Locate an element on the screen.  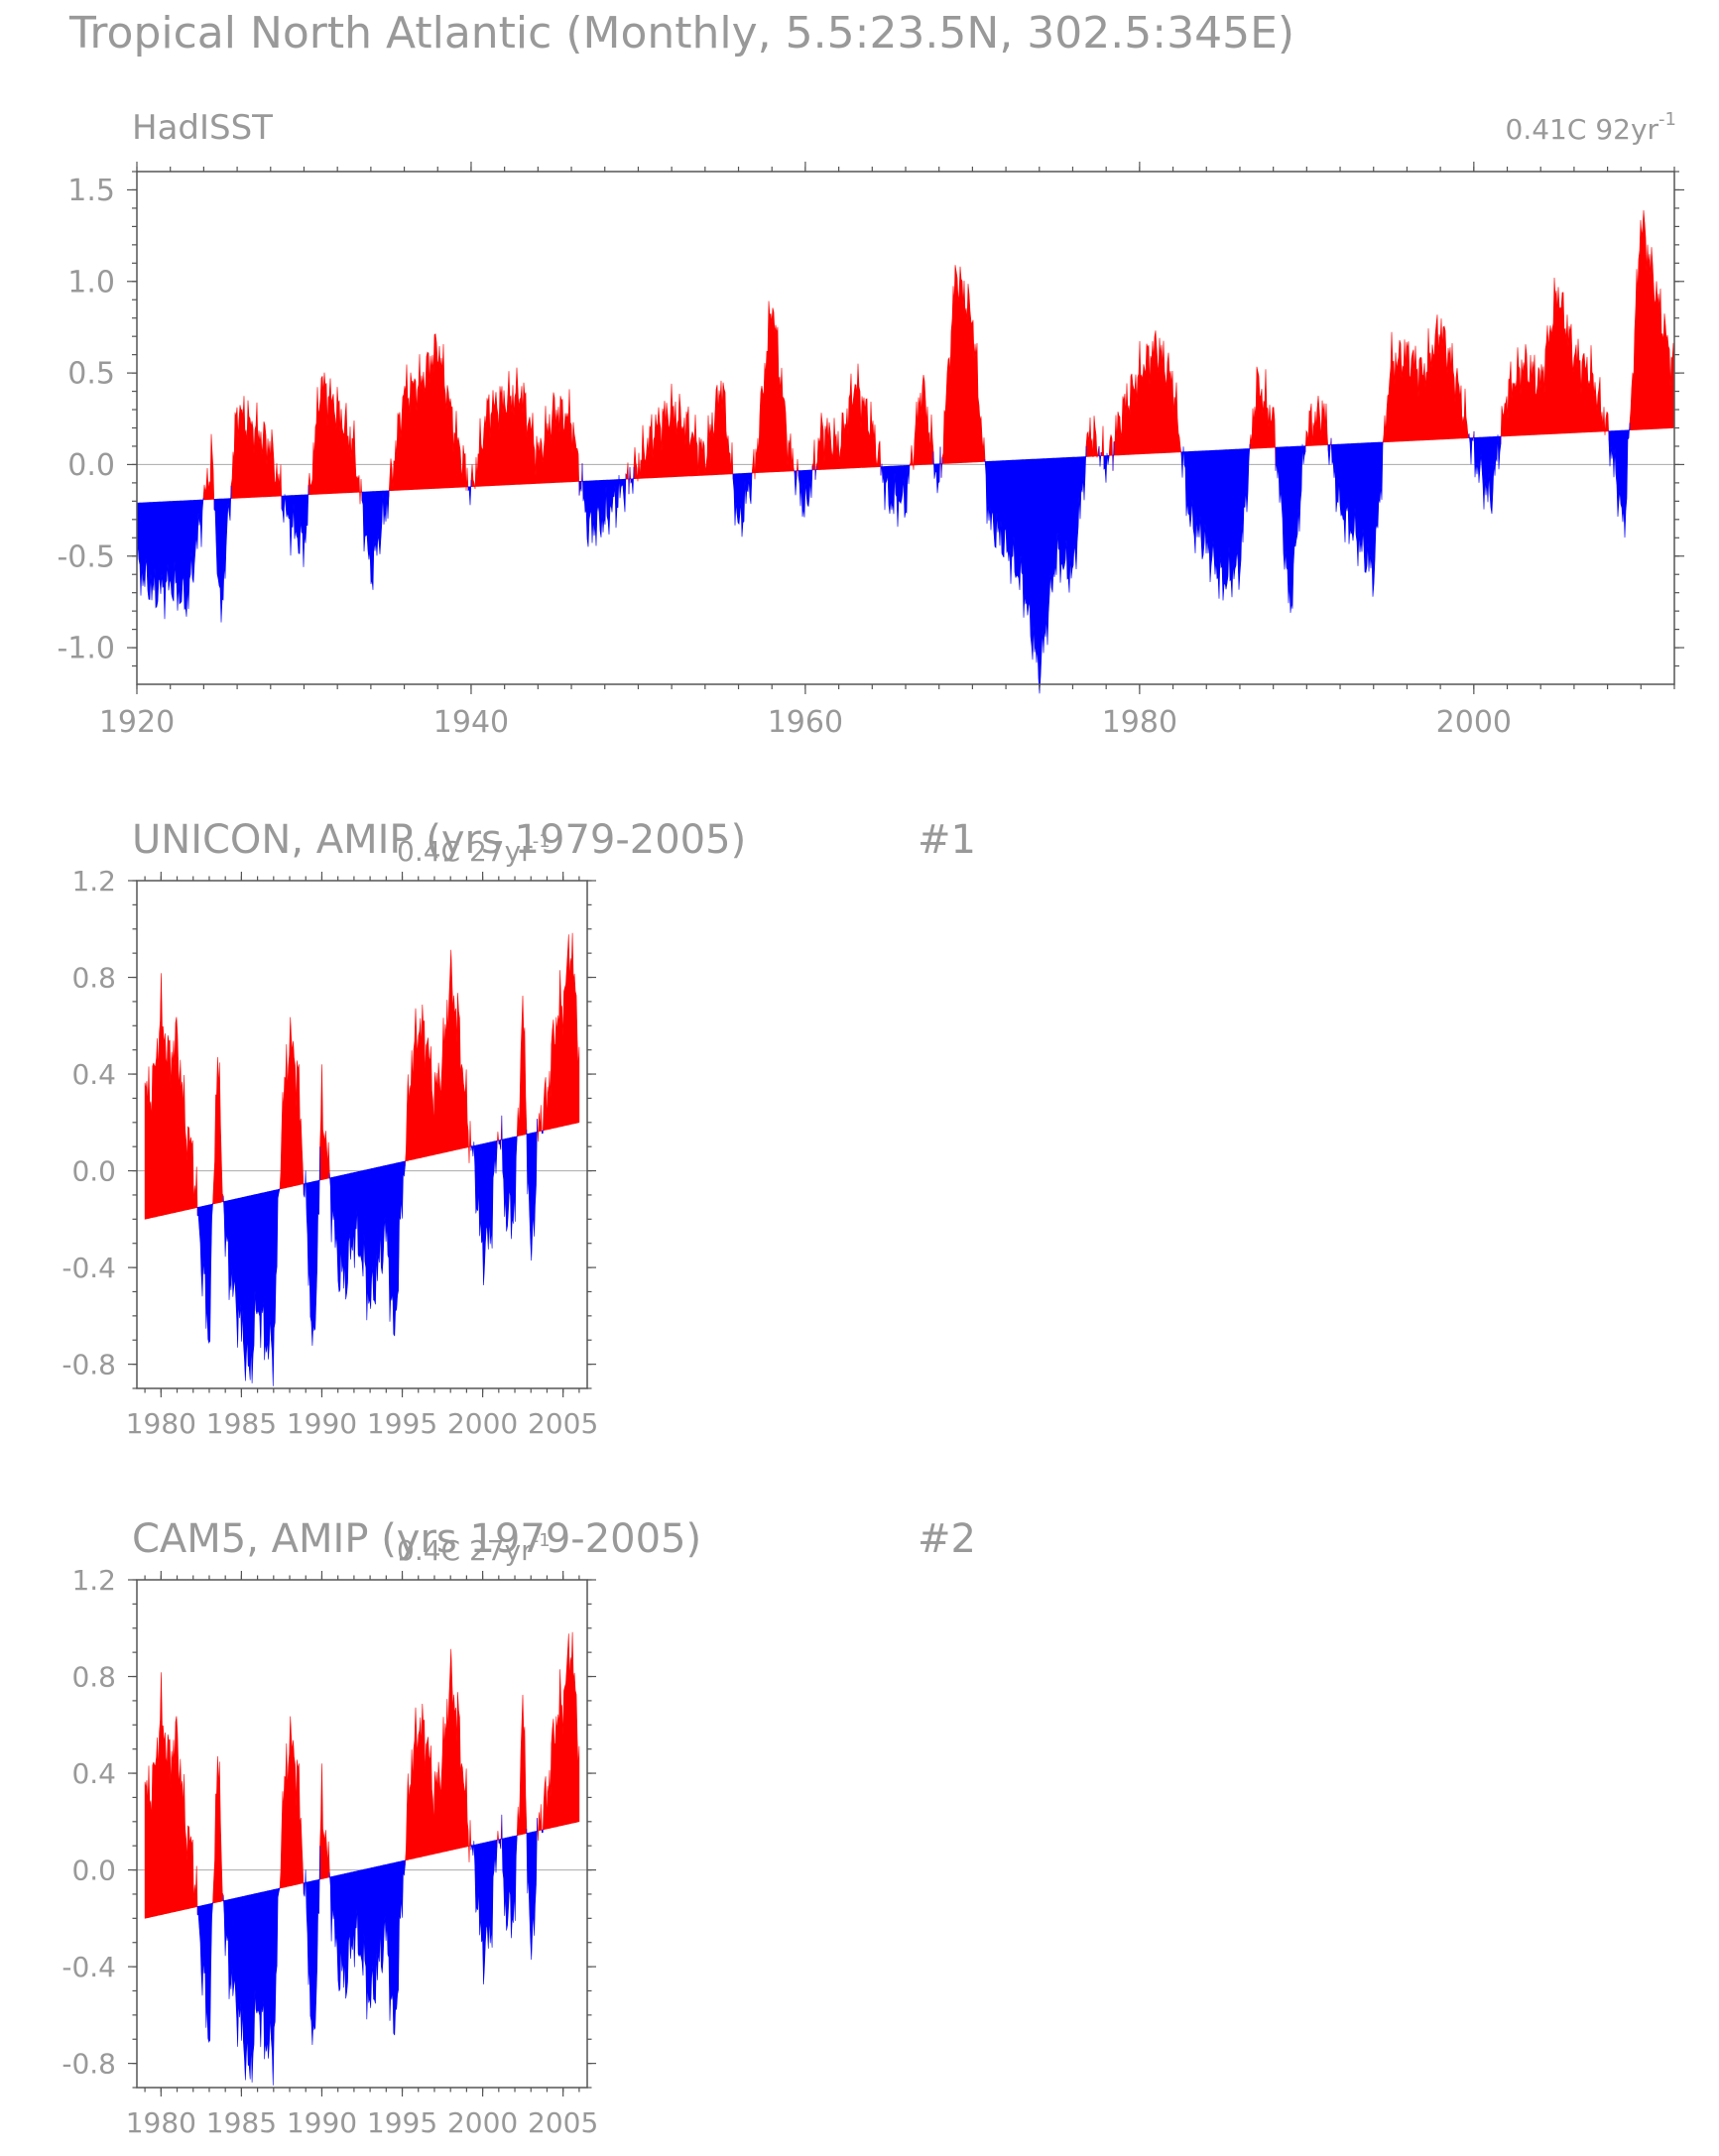
trend-label-2: 0.4C 27yr-1 is located at coordinates (474, 1548).